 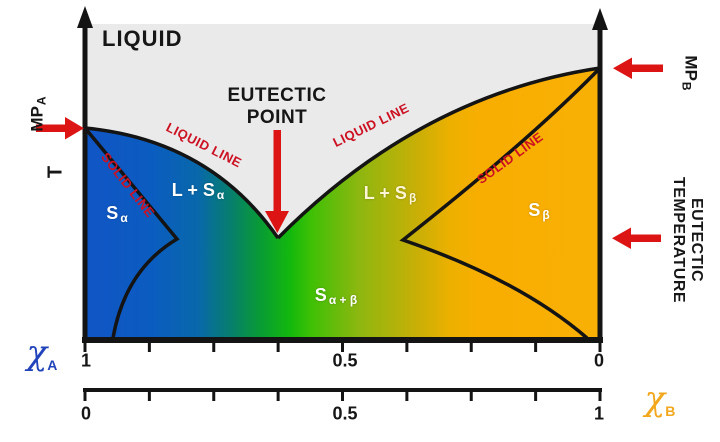 What do you see at coordinates (345, 413) in the screenshot?
I see `chi-b-tick-0_5: 0.5` at bounding box center [345, 413].